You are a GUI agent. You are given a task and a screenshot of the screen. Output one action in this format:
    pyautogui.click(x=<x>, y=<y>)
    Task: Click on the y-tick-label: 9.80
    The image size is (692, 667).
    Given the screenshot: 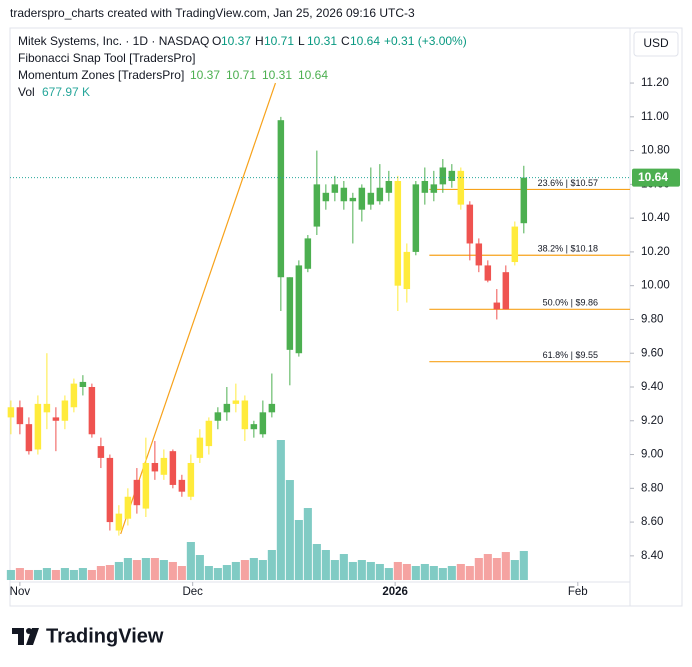 What is the action you would take?
    pyautogui.click(x=652, y=319)
    